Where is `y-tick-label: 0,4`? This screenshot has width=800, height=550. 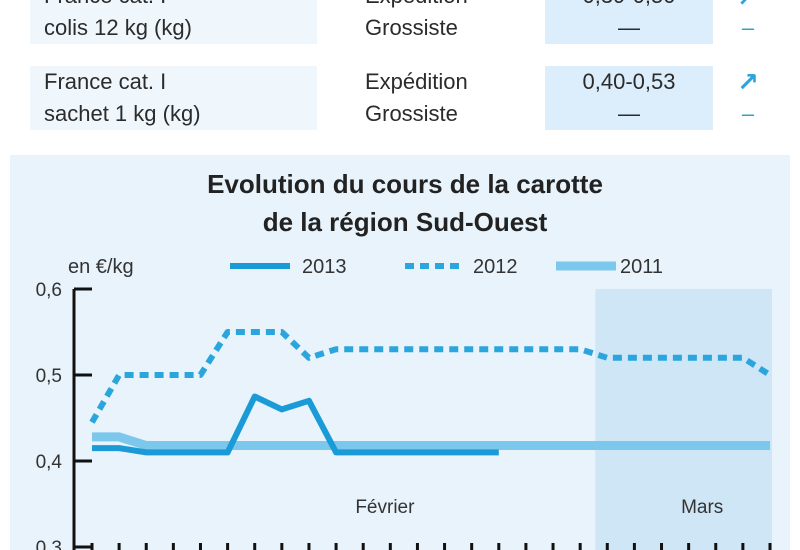
y-tick-label: 0,4 is located at coordinates (49, 462).